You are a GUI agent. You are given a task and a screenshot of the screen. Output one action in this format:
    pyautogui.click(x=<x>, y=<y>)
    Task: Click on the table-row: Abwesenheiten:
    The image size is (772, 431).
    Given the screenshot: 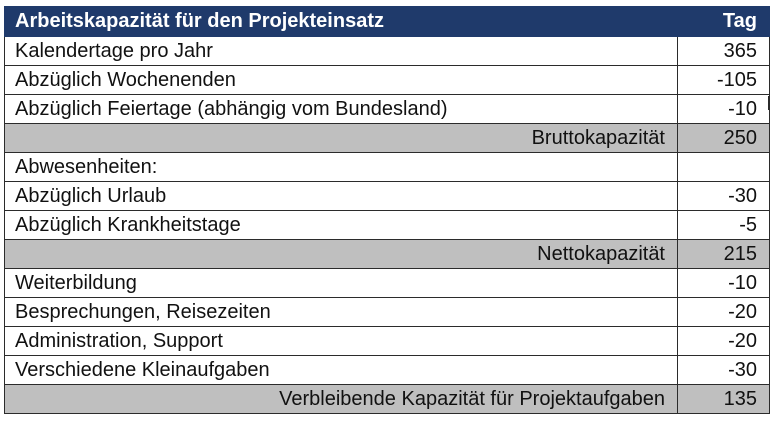 What is the action you would take?
    pyautogui.click(x=387, y=167)
    